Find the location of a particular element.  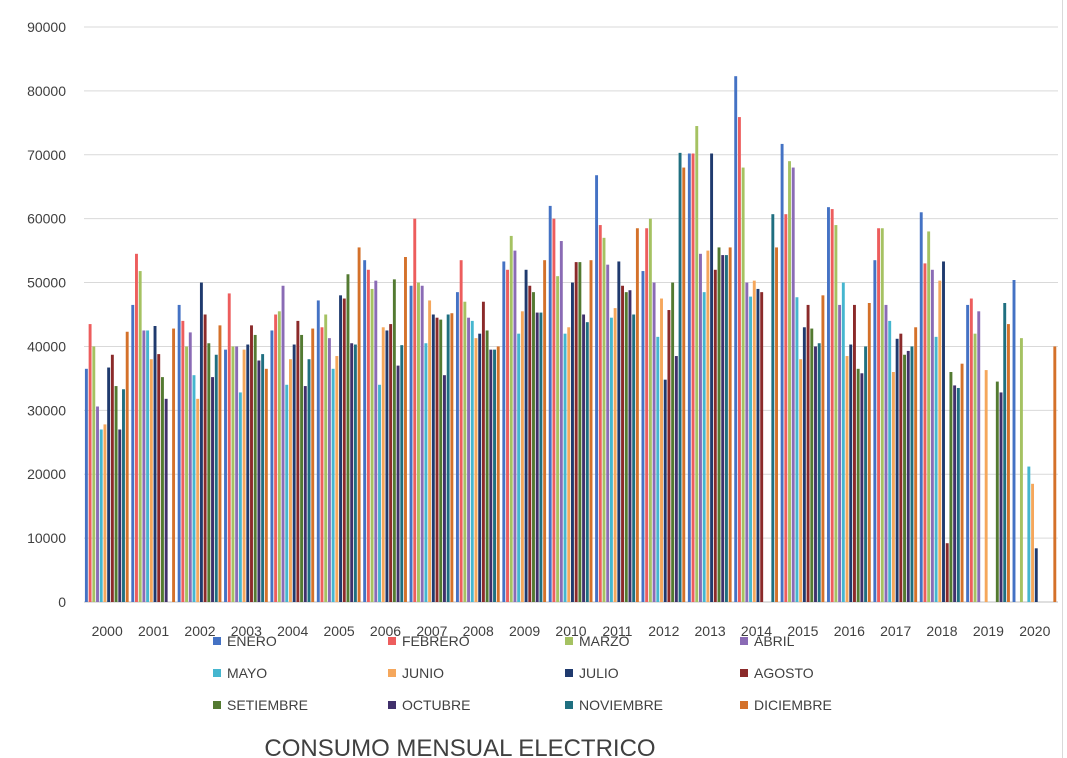

bar-diciembre-2015 is located at coordinates (823, 448).